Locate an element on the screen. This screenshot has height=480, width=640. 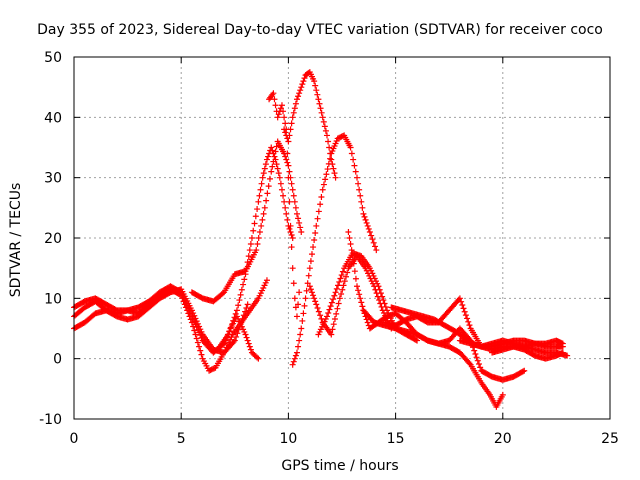
x-axis-label: GPS time / hours is located at coordinates (339, 466).